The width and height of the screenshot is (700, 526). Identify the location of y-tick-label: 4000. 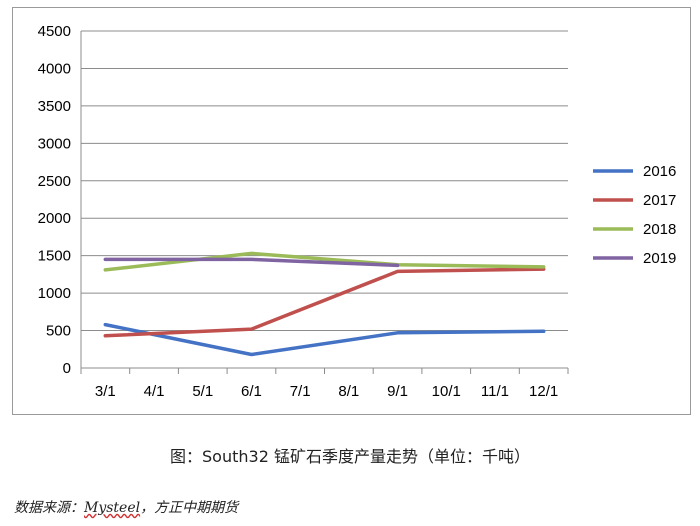
(54, 68).